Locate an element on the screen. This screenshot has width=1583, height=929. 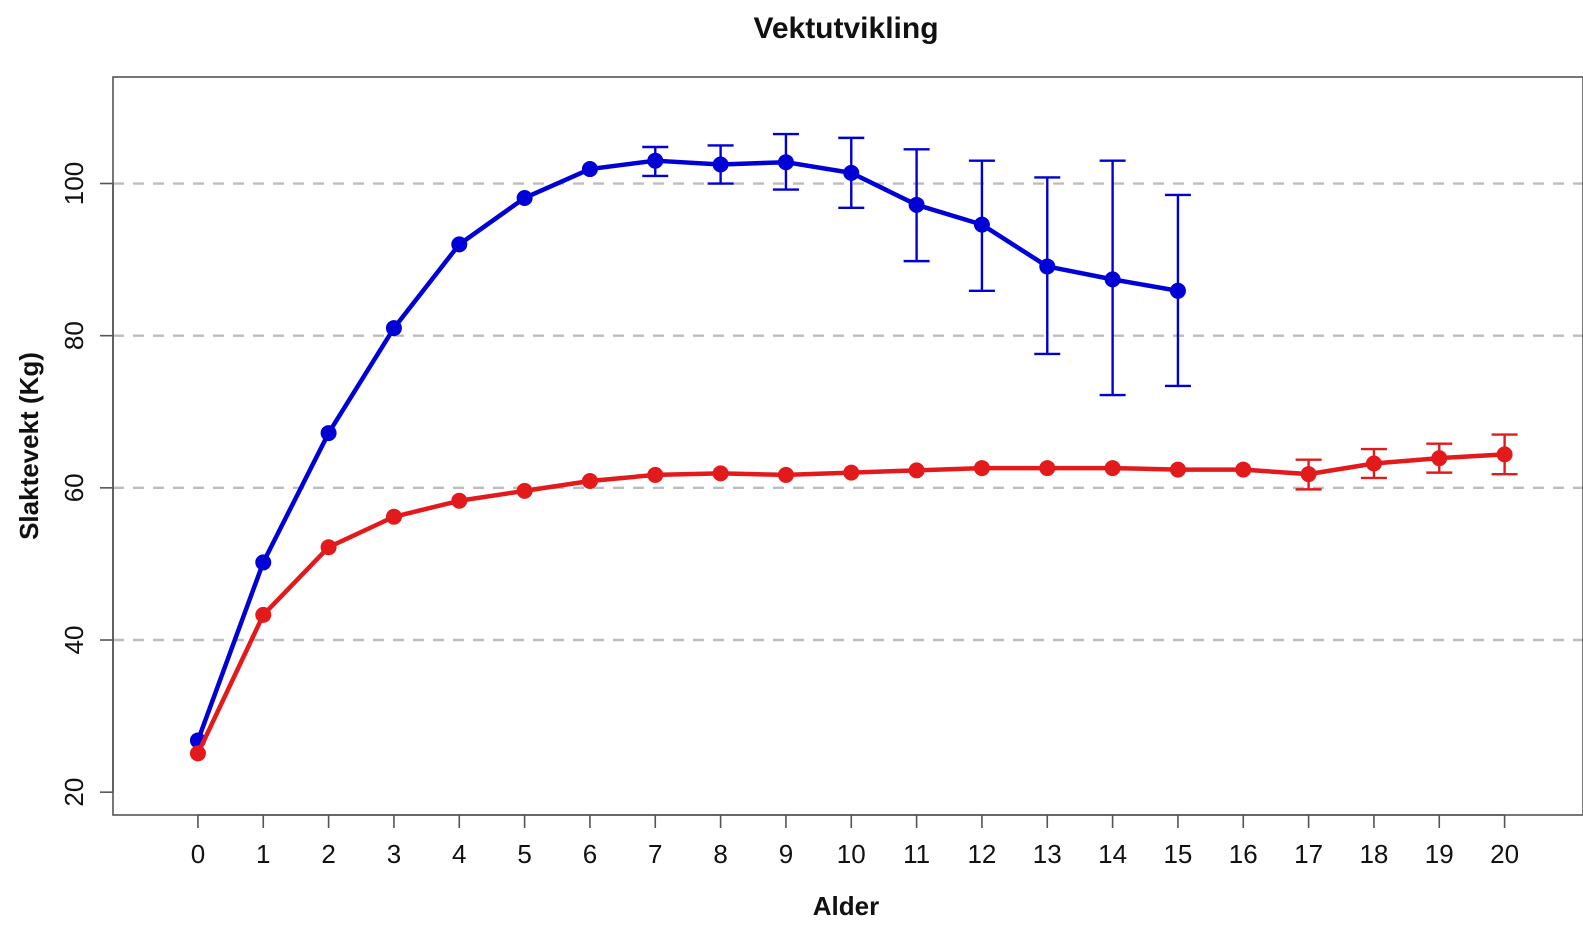
y-axis: 20 40 60 80 100 is located at coordinates (86, 484).